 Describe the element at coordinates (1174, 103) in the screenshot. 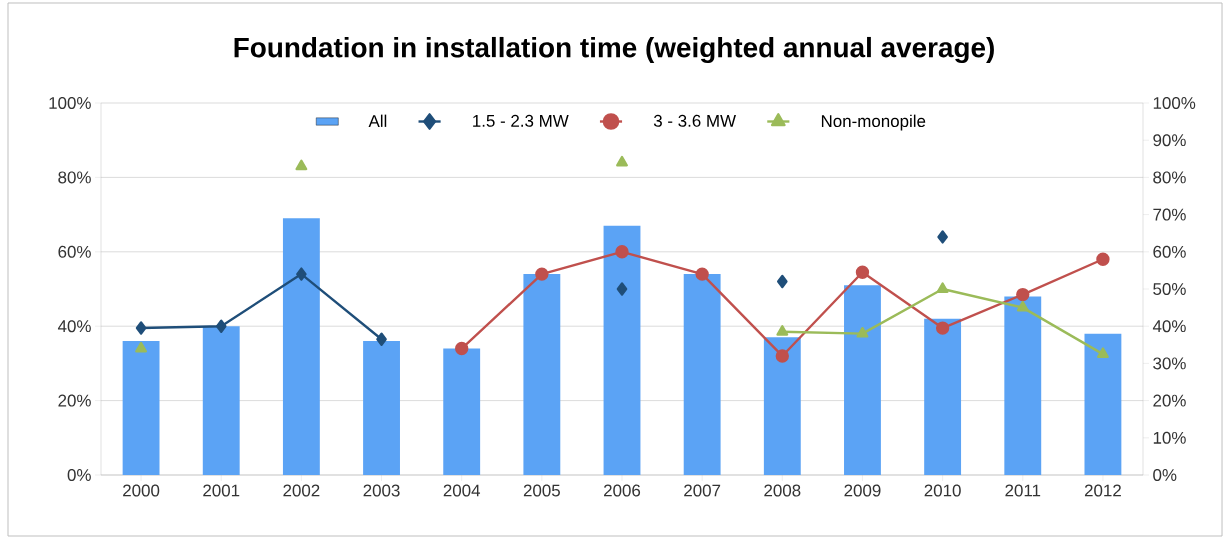

I see `y2-tick-label: 100%` at that location.